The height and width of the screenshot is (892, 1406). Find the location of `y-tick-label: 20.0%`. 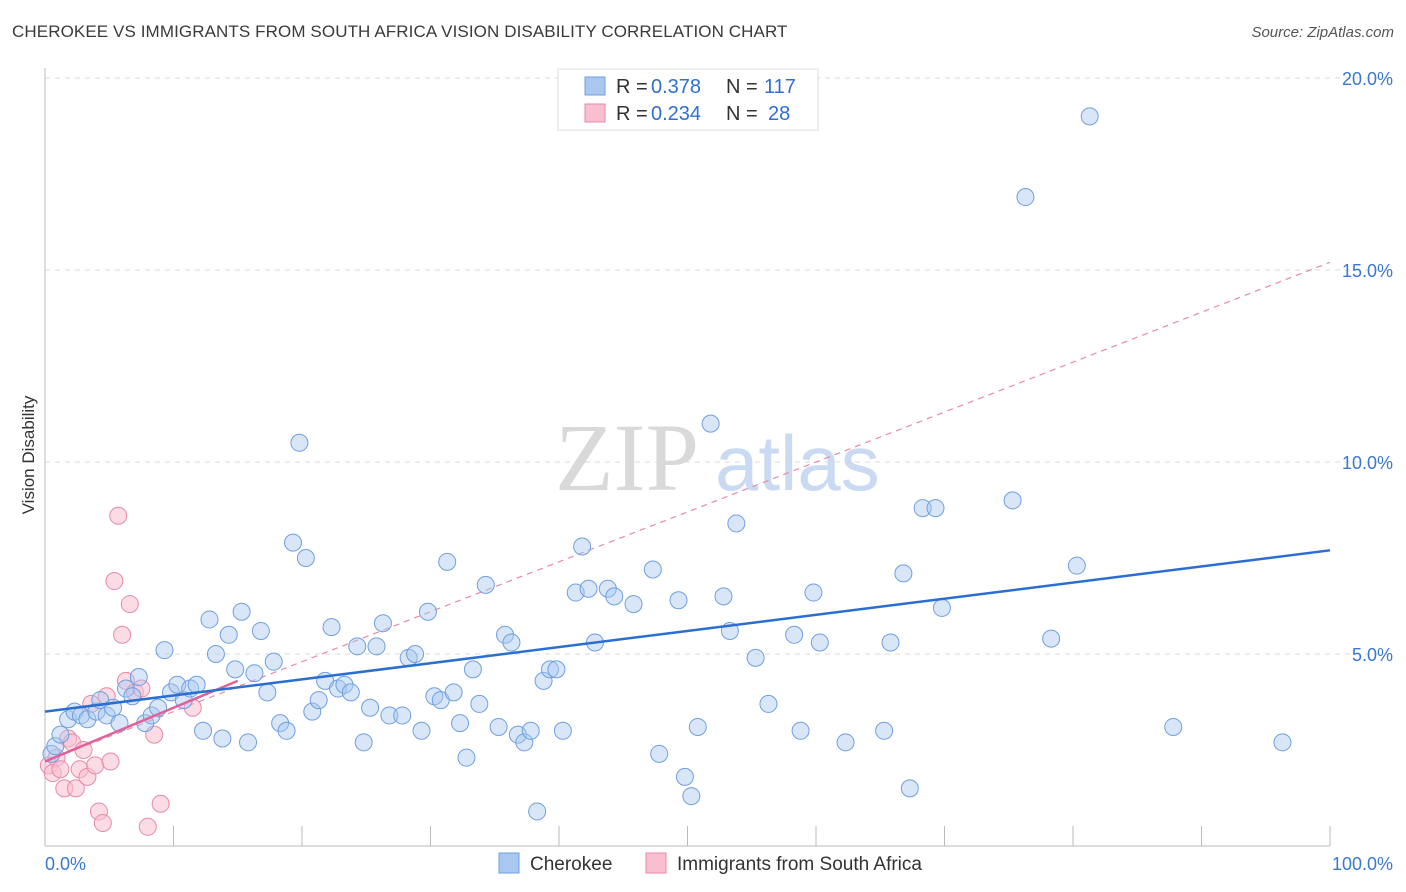

y-tick-label: 20.0% is located at coordinates (1367, 79).